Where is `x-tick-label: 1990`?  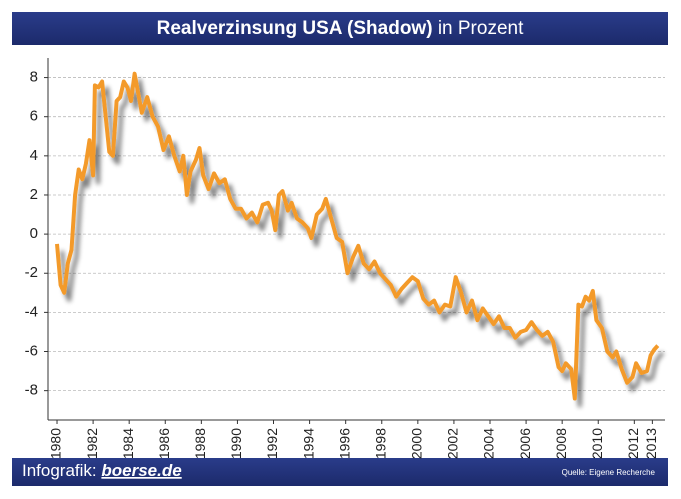
x-tick-label: 1990 is located at coordinates (236, 443).